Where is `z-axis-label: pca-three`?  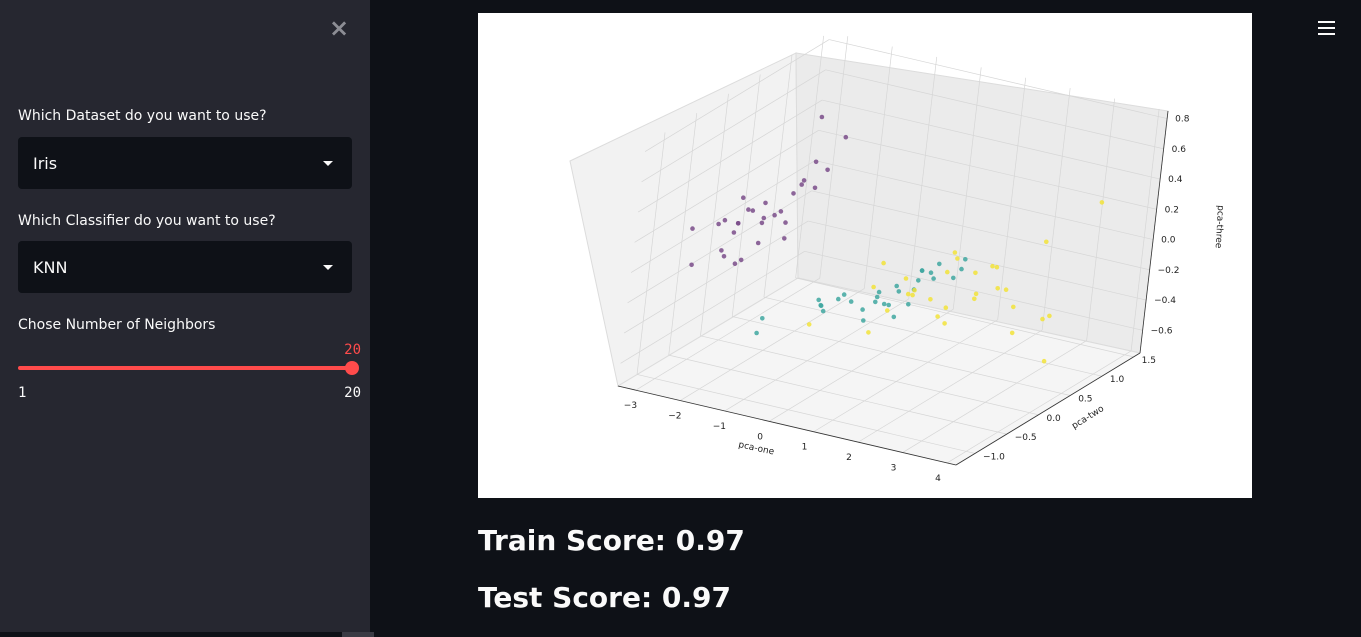 z-axis-label: pca-three is located at coordinates (1219, 227).